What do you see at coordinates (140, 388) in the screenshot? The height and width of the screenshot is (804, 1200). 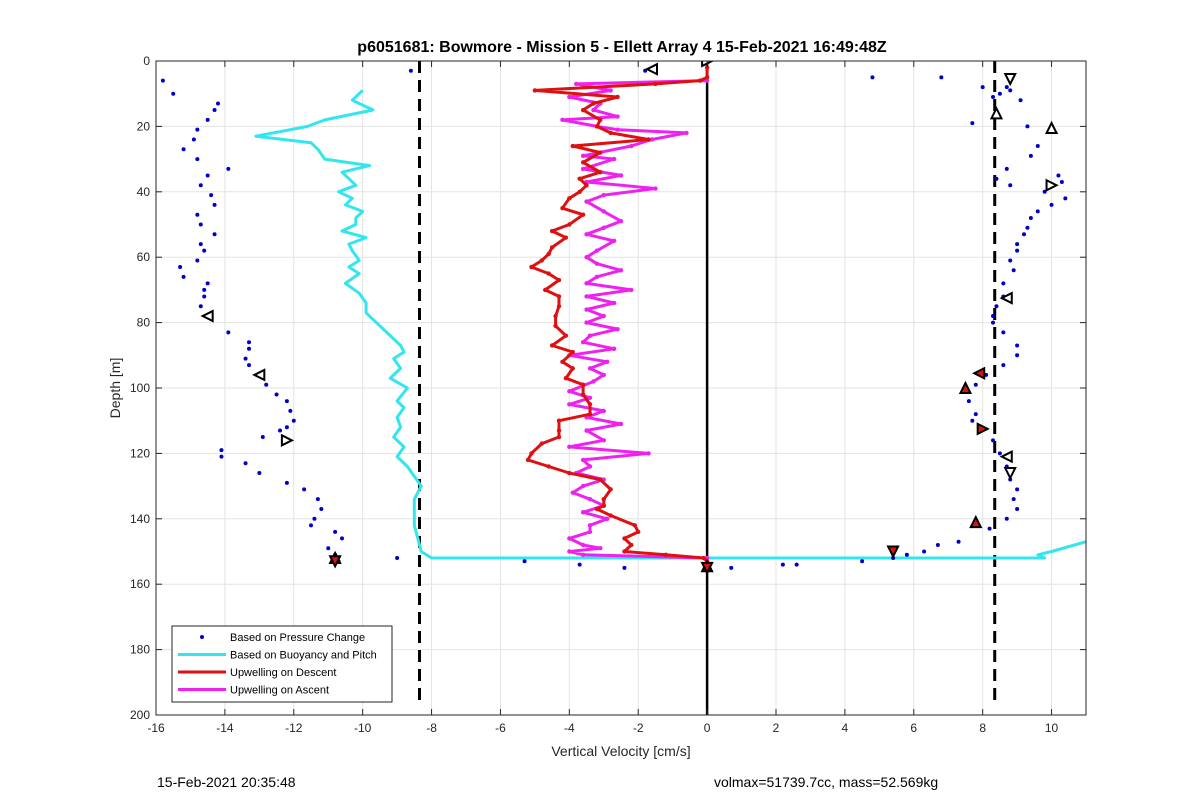 I see `y-tick-label: 100` at bounding box center [140, 388].